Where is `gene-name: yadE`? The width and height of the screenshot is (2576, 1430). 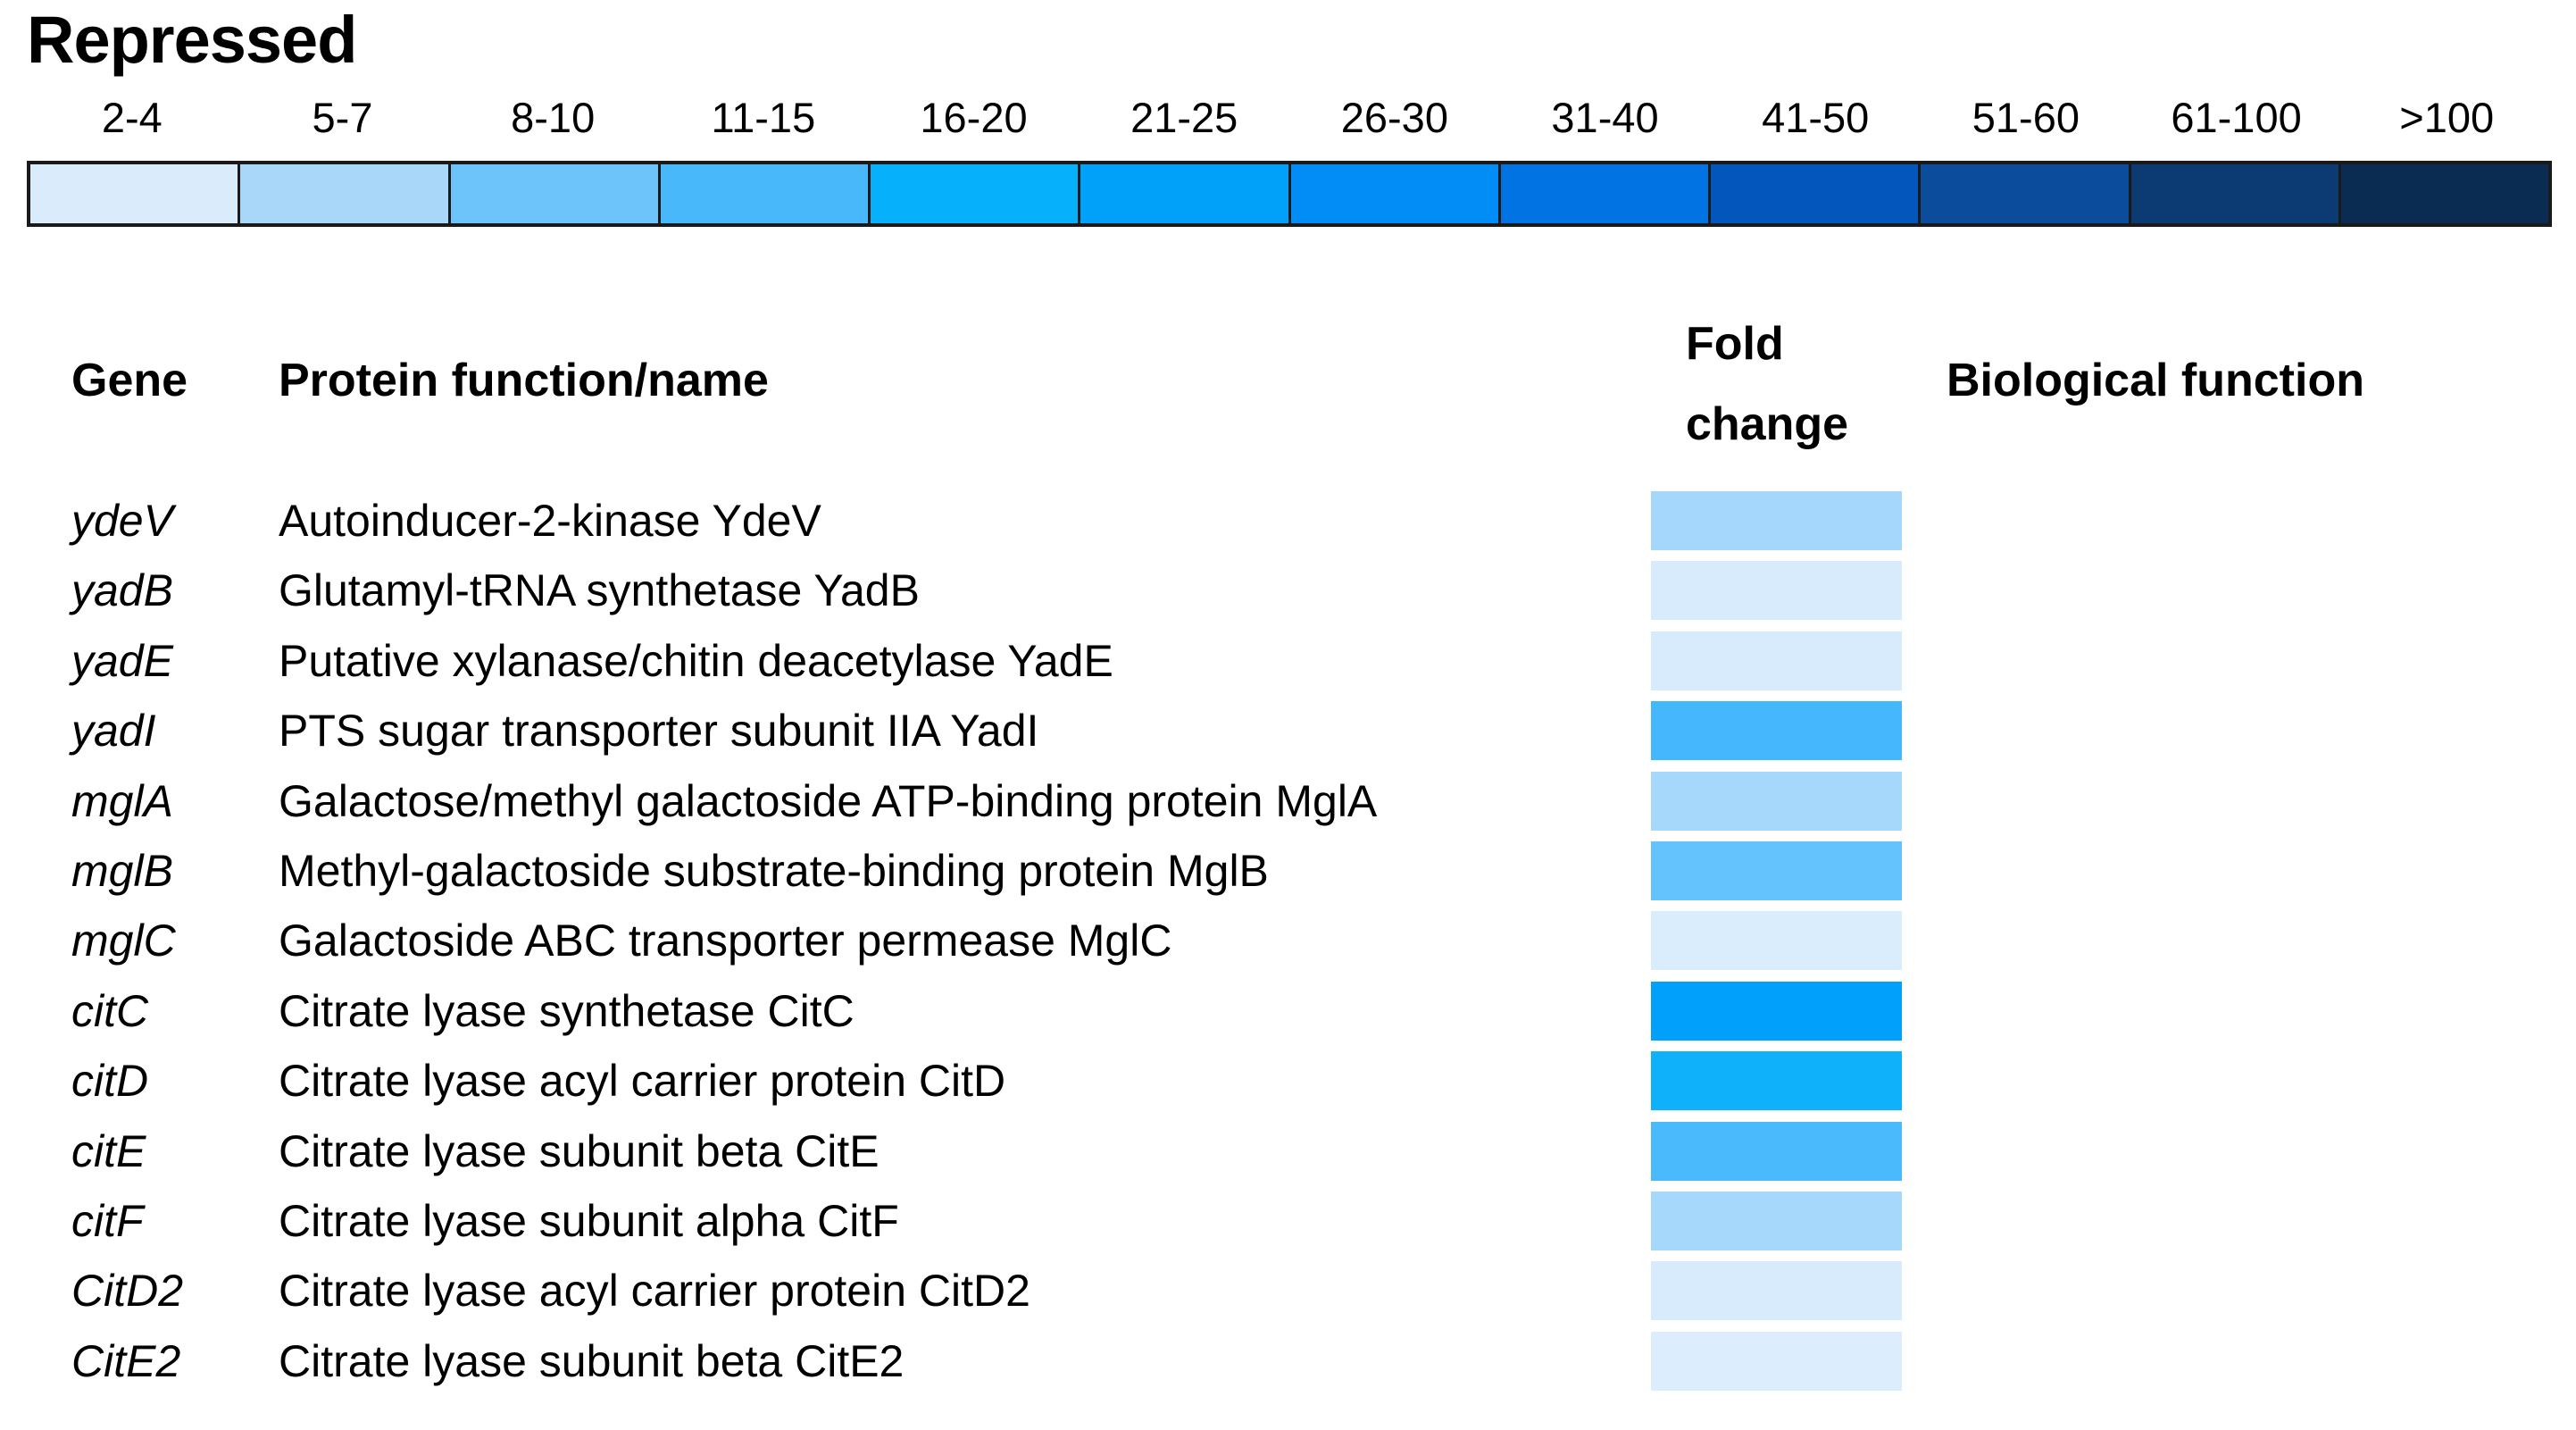 gene-name: yadE is located at coordinates (122, 661).